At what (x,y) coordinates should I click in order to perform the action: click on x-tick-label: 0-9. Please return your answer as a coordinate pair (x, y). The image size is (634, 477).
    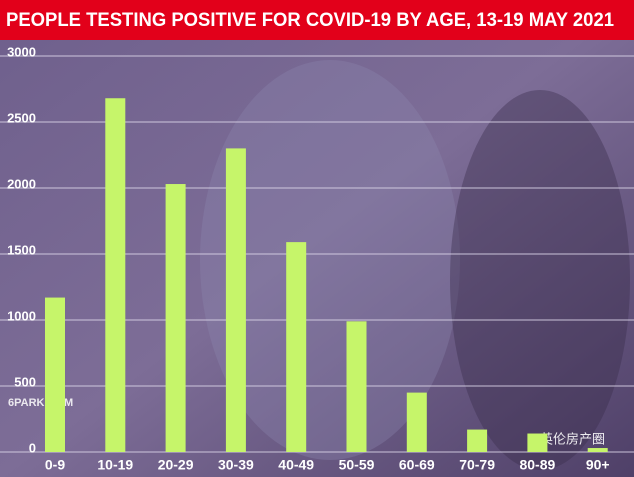
    Looking at the image, I should click on (55, 465).